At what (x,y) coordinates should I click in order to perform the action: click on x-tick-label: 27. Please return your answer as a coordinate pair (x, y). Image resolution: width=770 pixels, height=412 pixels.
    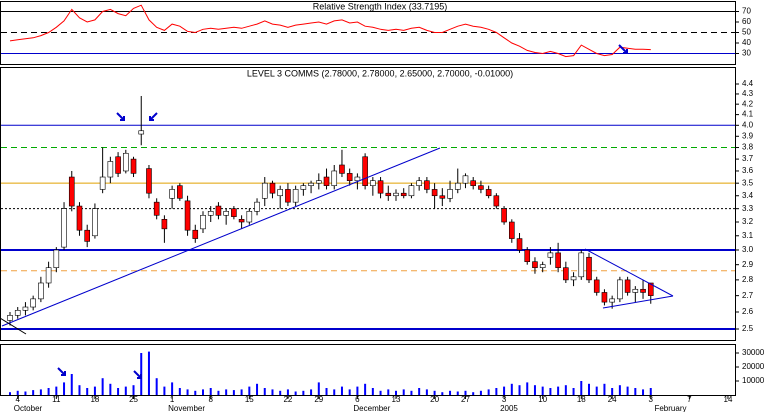
    Looking at the image, I should click on (465, 399).